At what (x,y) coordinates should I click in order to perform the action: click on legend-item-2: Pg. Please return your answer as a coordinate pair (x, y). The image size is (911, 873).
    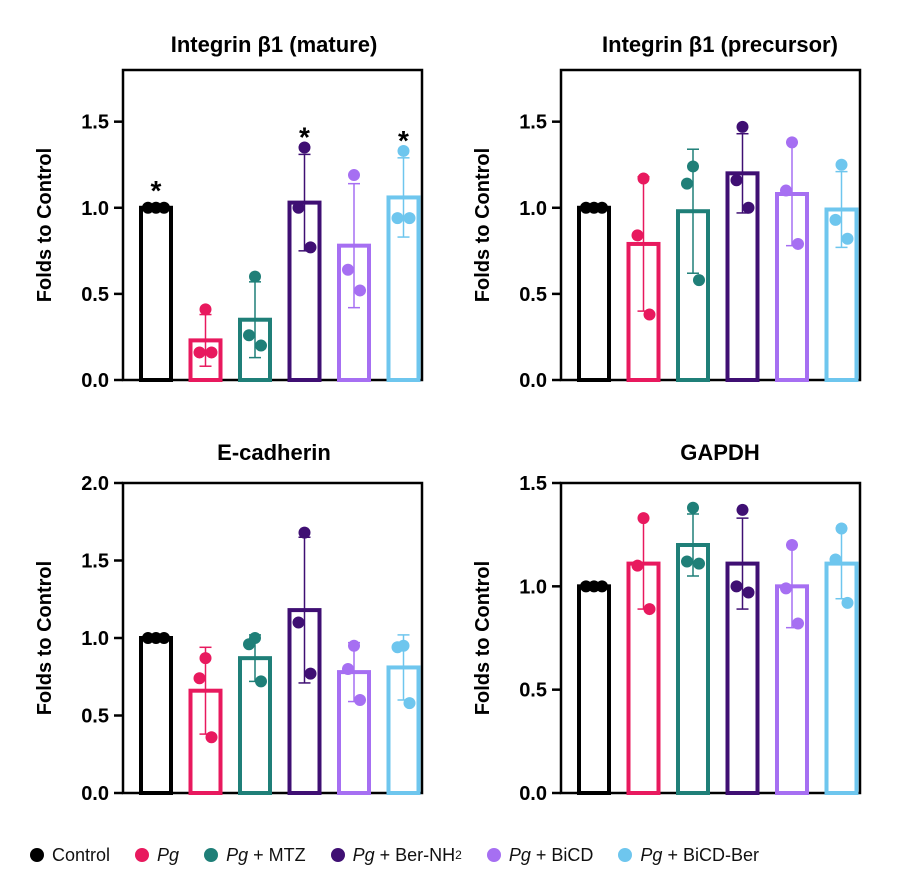
    Looking at the image, I should click on (157, 855).